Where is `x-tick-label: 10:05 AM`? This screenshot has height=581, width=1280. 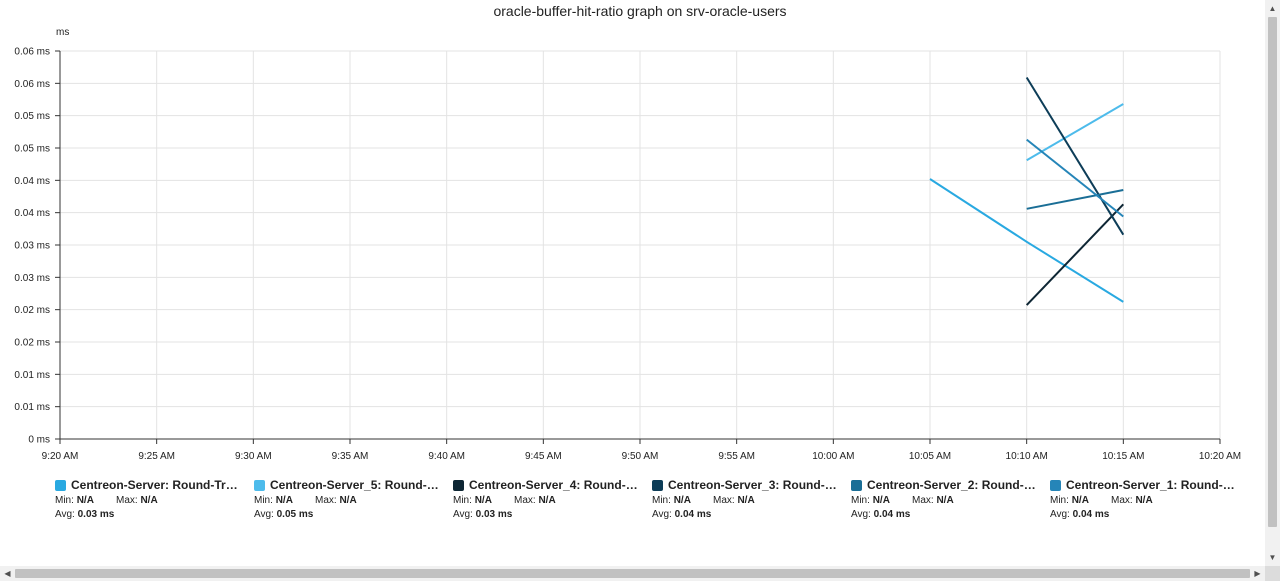
x-tick-label: 10:05 AM is located at coordinates (930, 456).